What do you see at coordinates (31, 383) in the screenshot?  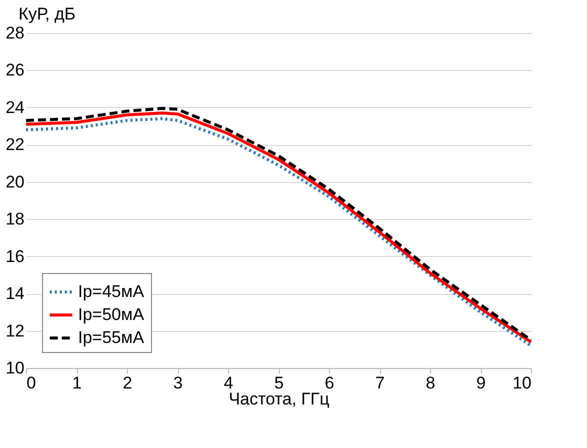 I see `x-tick-label: 0` at bounding box center [31, 383].